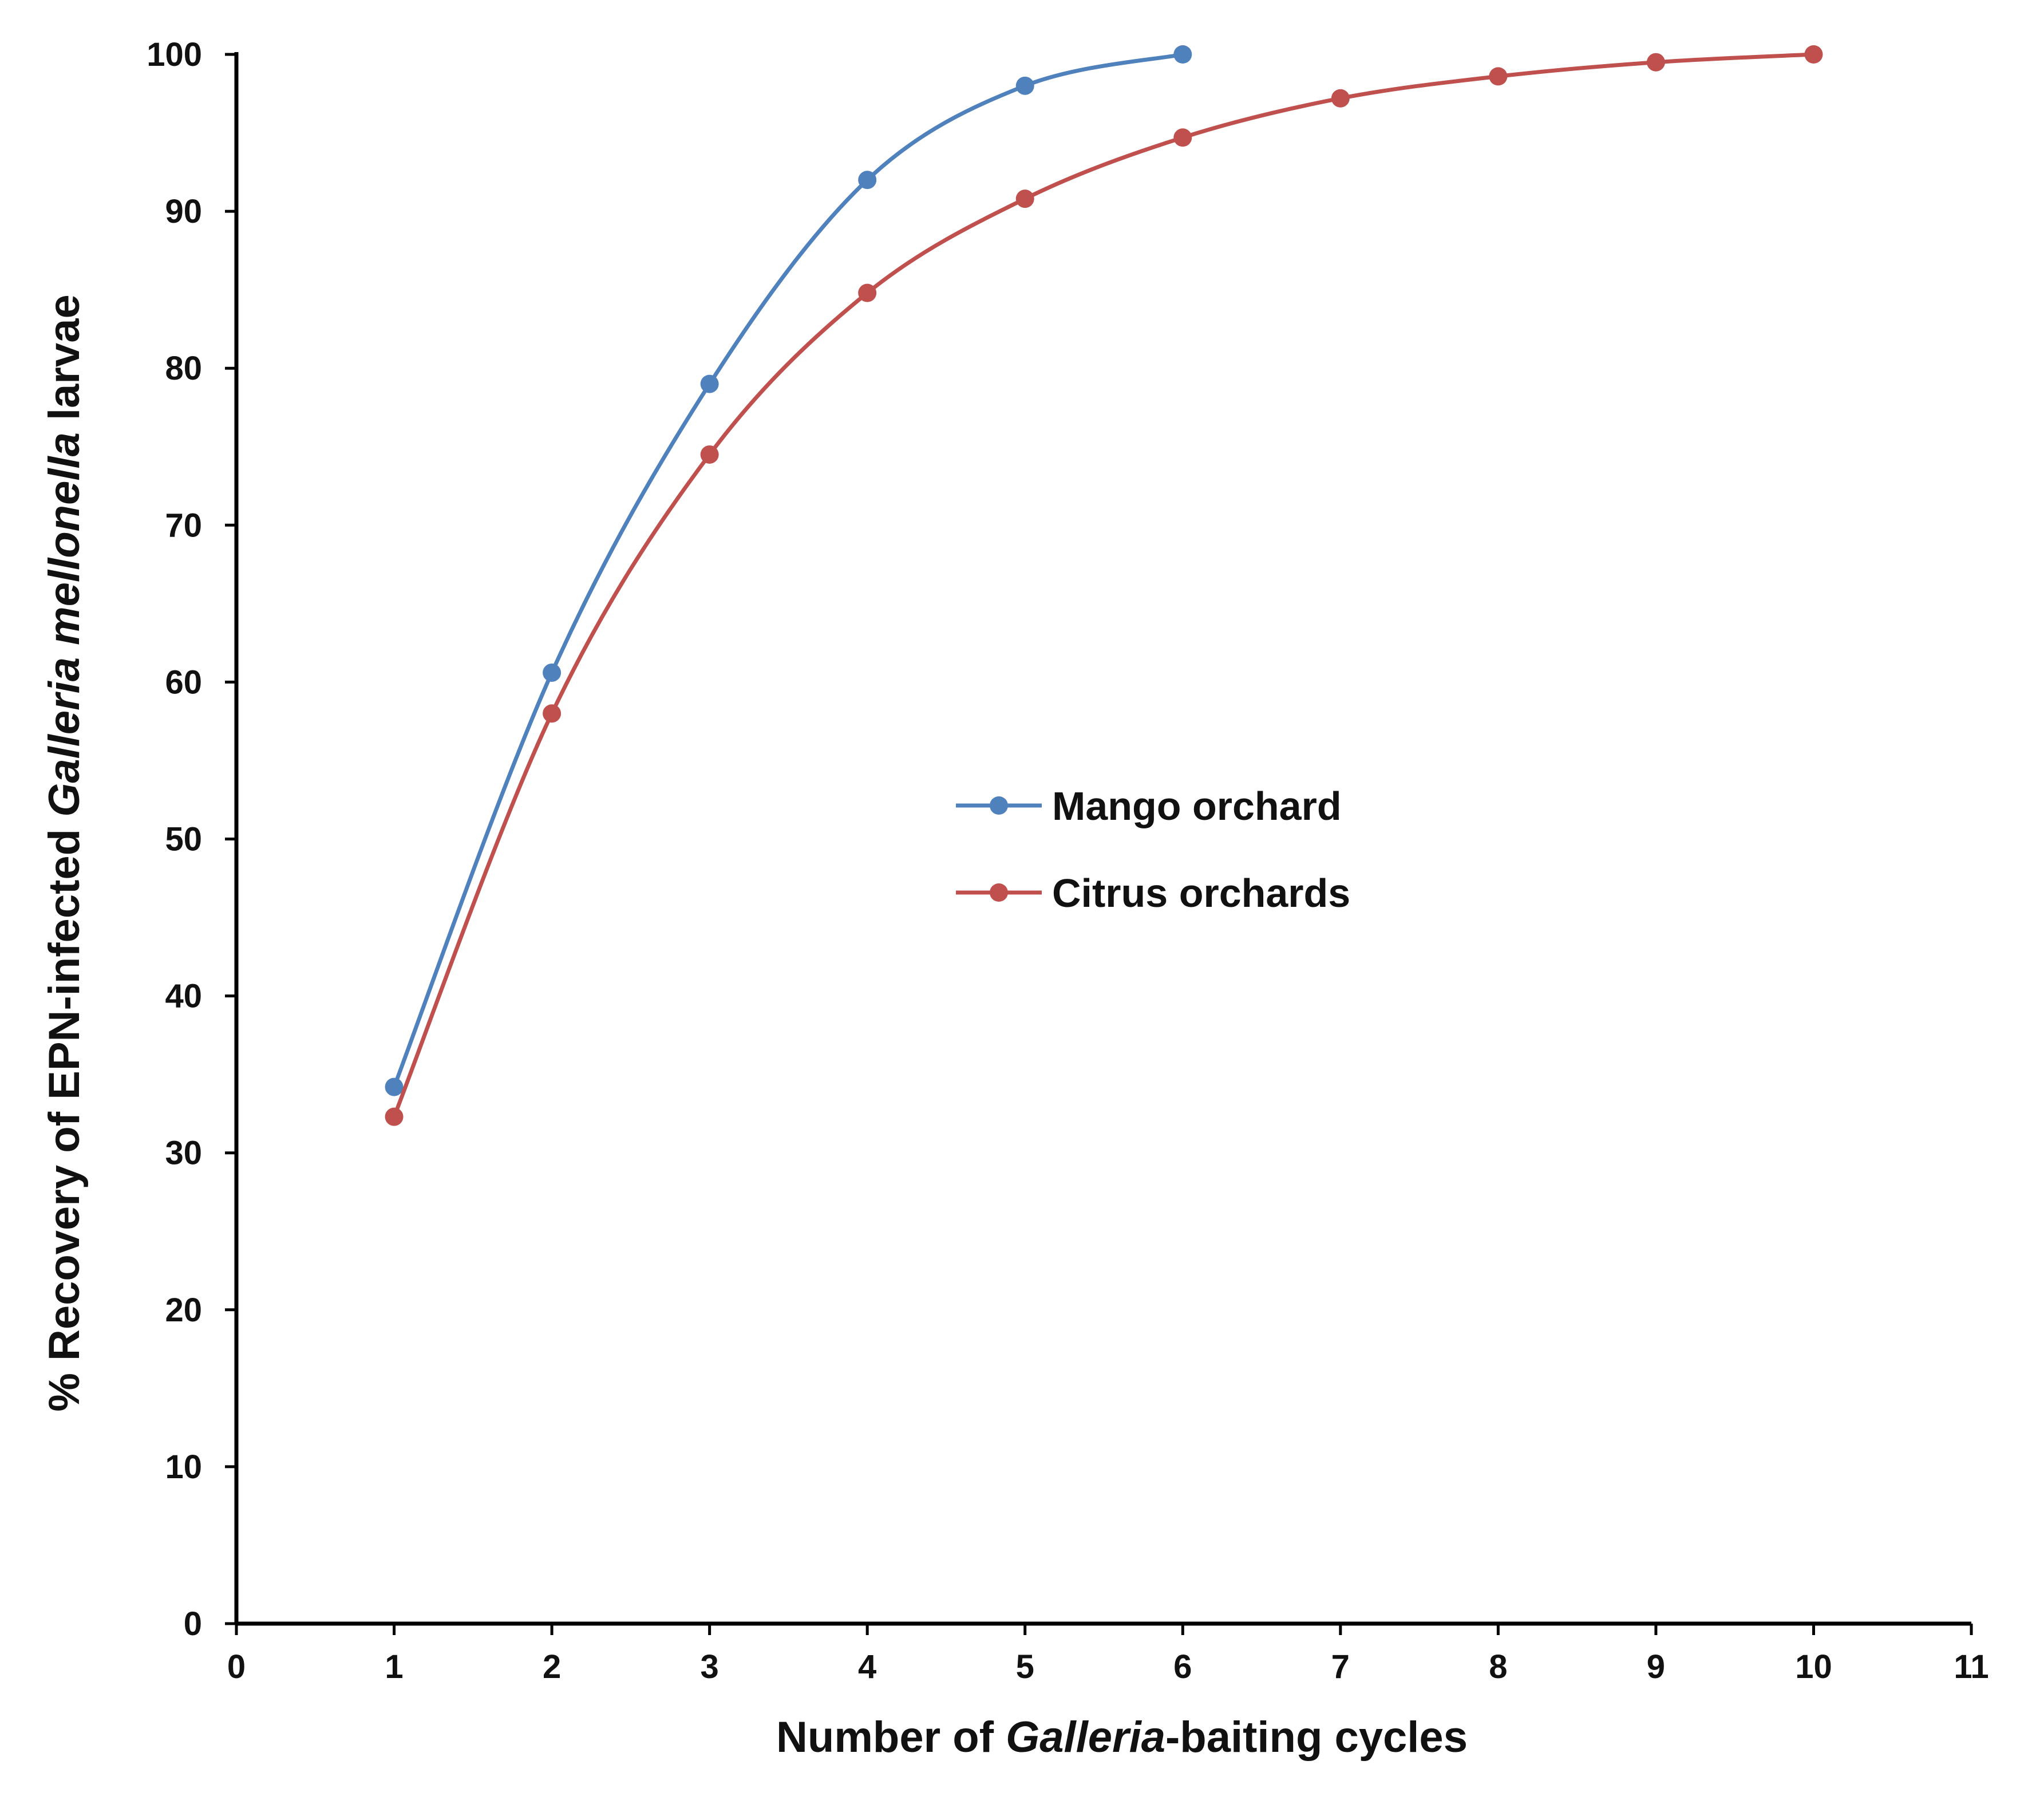 The width and height of the screenshot is (2024, 1820). What do you see at coordinates (891, 1737) in the screenshot?
I see `x-axis-title-prefix: Number of` at bounding box center [891, 1737].